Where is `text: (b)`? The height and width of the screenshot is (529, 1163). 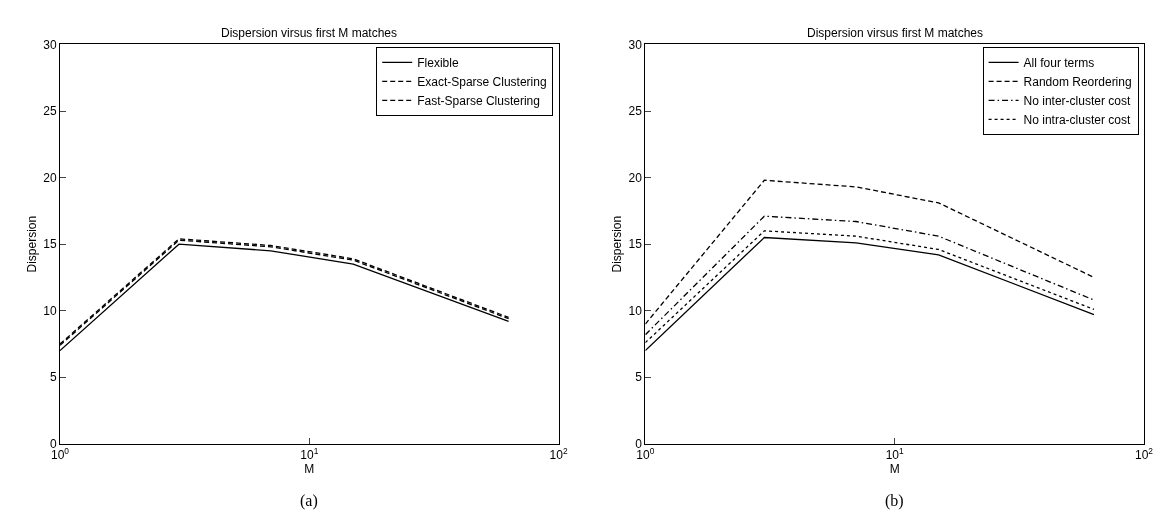
text: (b) is located at coordinates (894, 501).